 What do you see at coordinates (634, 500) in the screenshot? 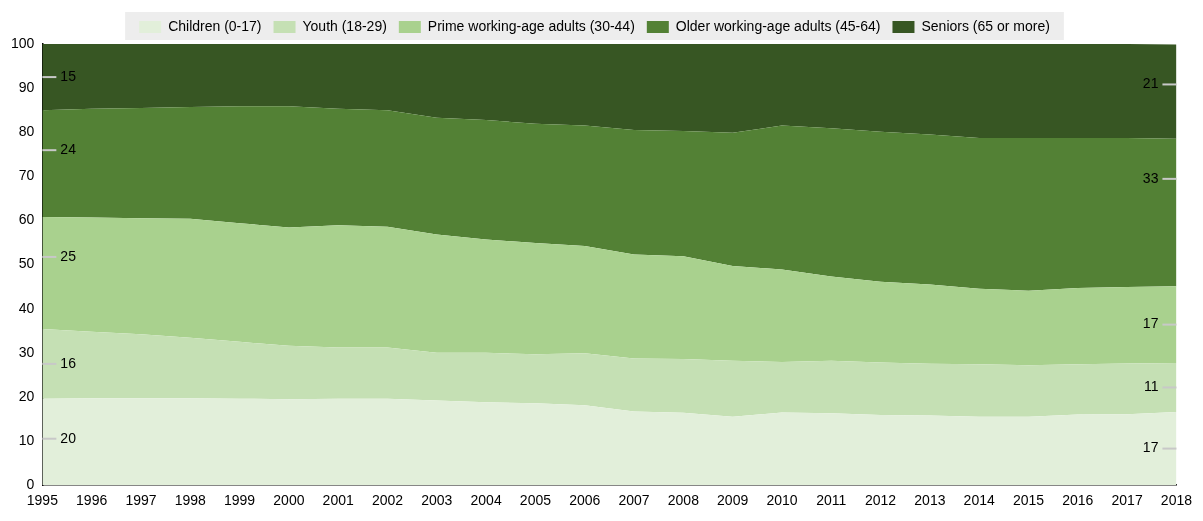
I see `x-tick-label: 2007` at bounding box center [634, 500].